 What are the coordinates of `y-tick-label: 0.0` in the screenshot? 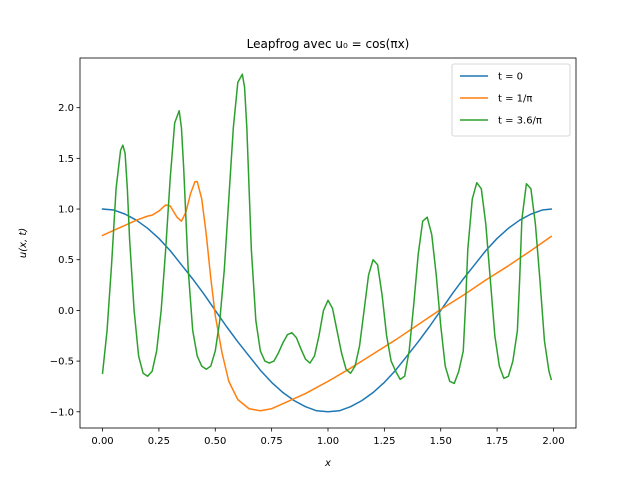 It's located at (66, 311).